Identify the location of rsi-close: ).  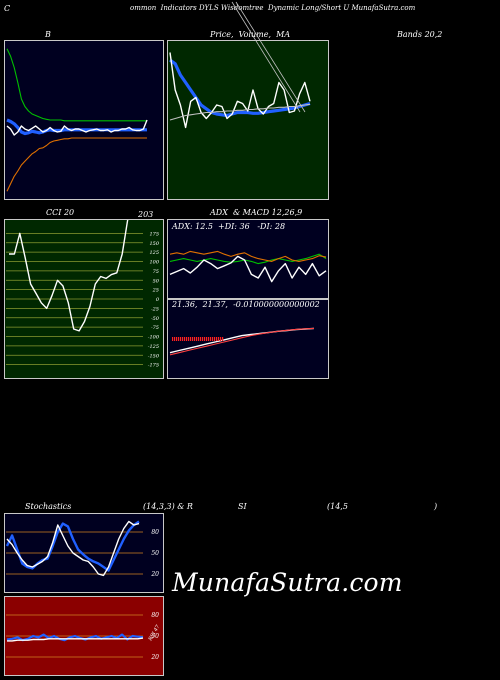
(436, 506).